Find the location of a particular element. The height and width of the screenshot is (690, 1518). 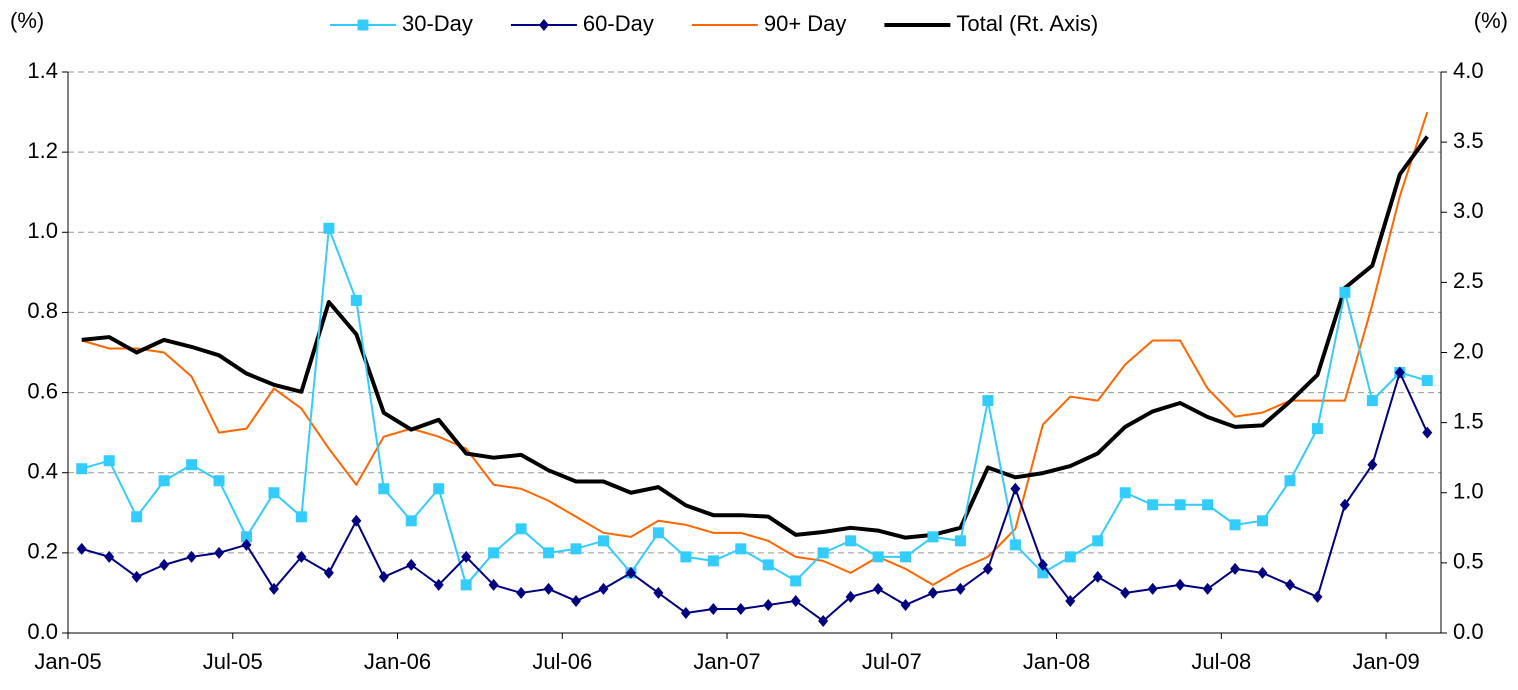

legend-label: Total (Rt. Axis) is located at coordinates (1027, 23).